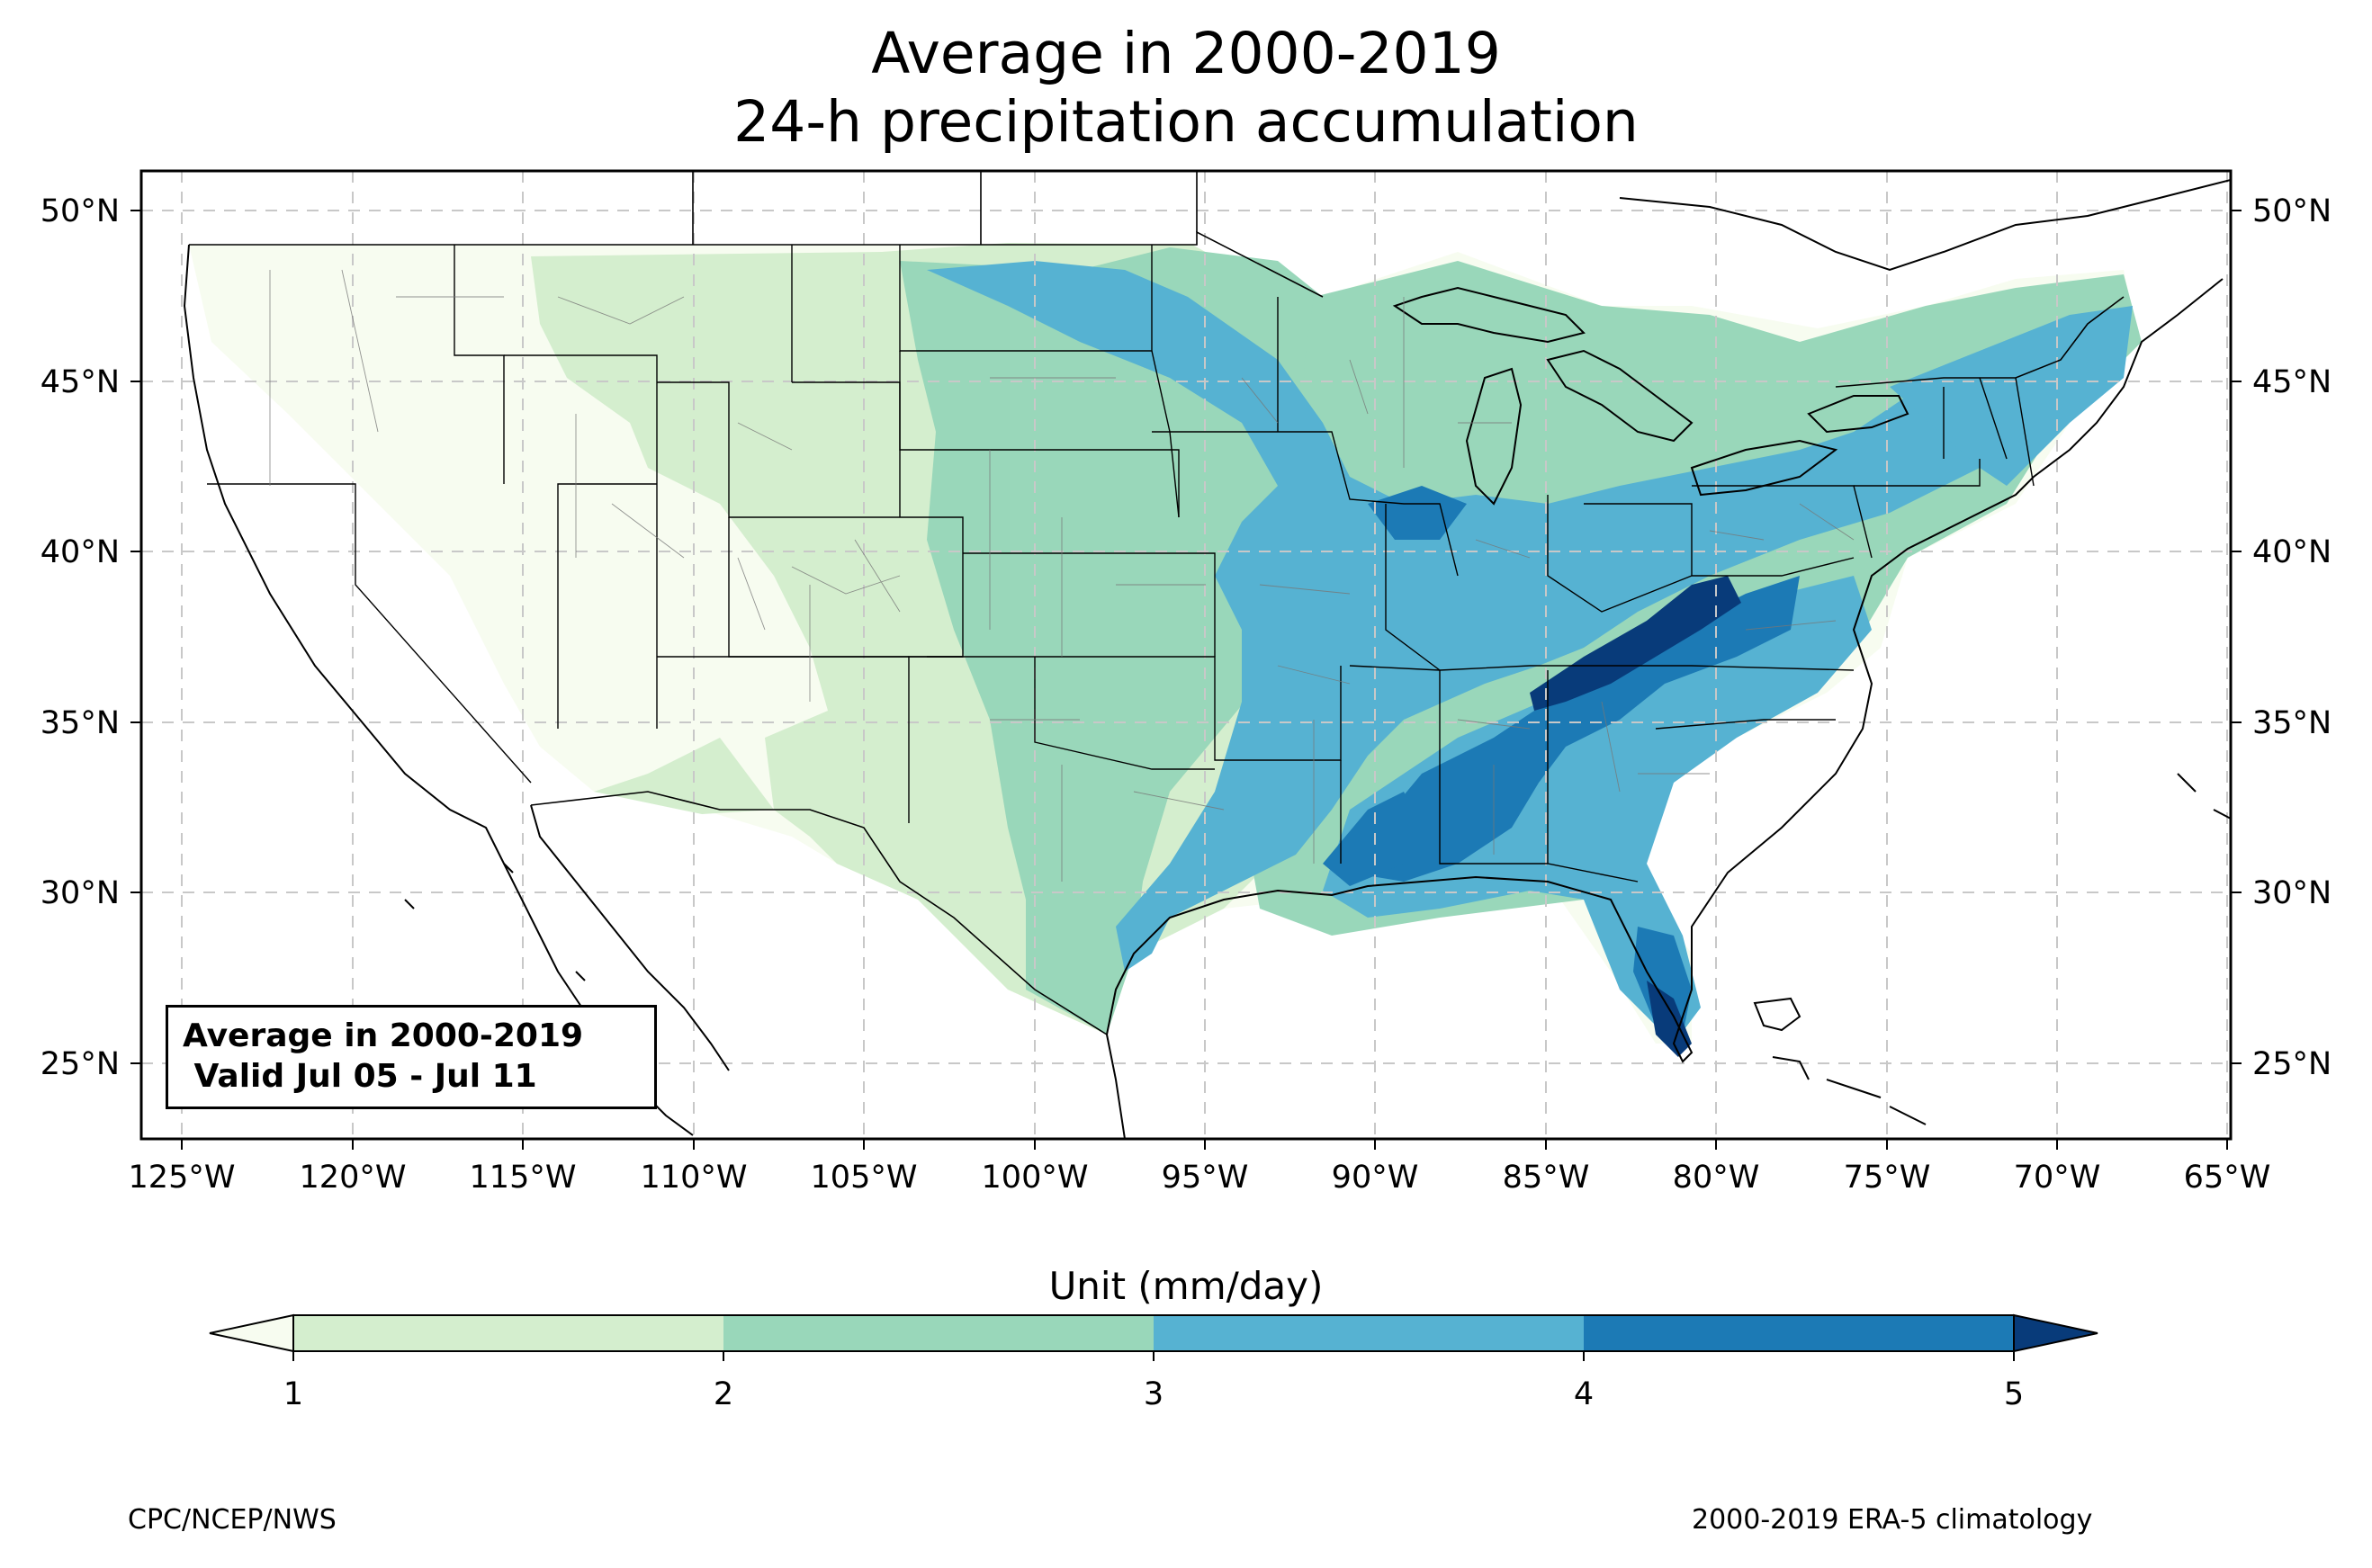  I want to click on footer-left: CPC/NCEP/NWS, so click(232, 1520).